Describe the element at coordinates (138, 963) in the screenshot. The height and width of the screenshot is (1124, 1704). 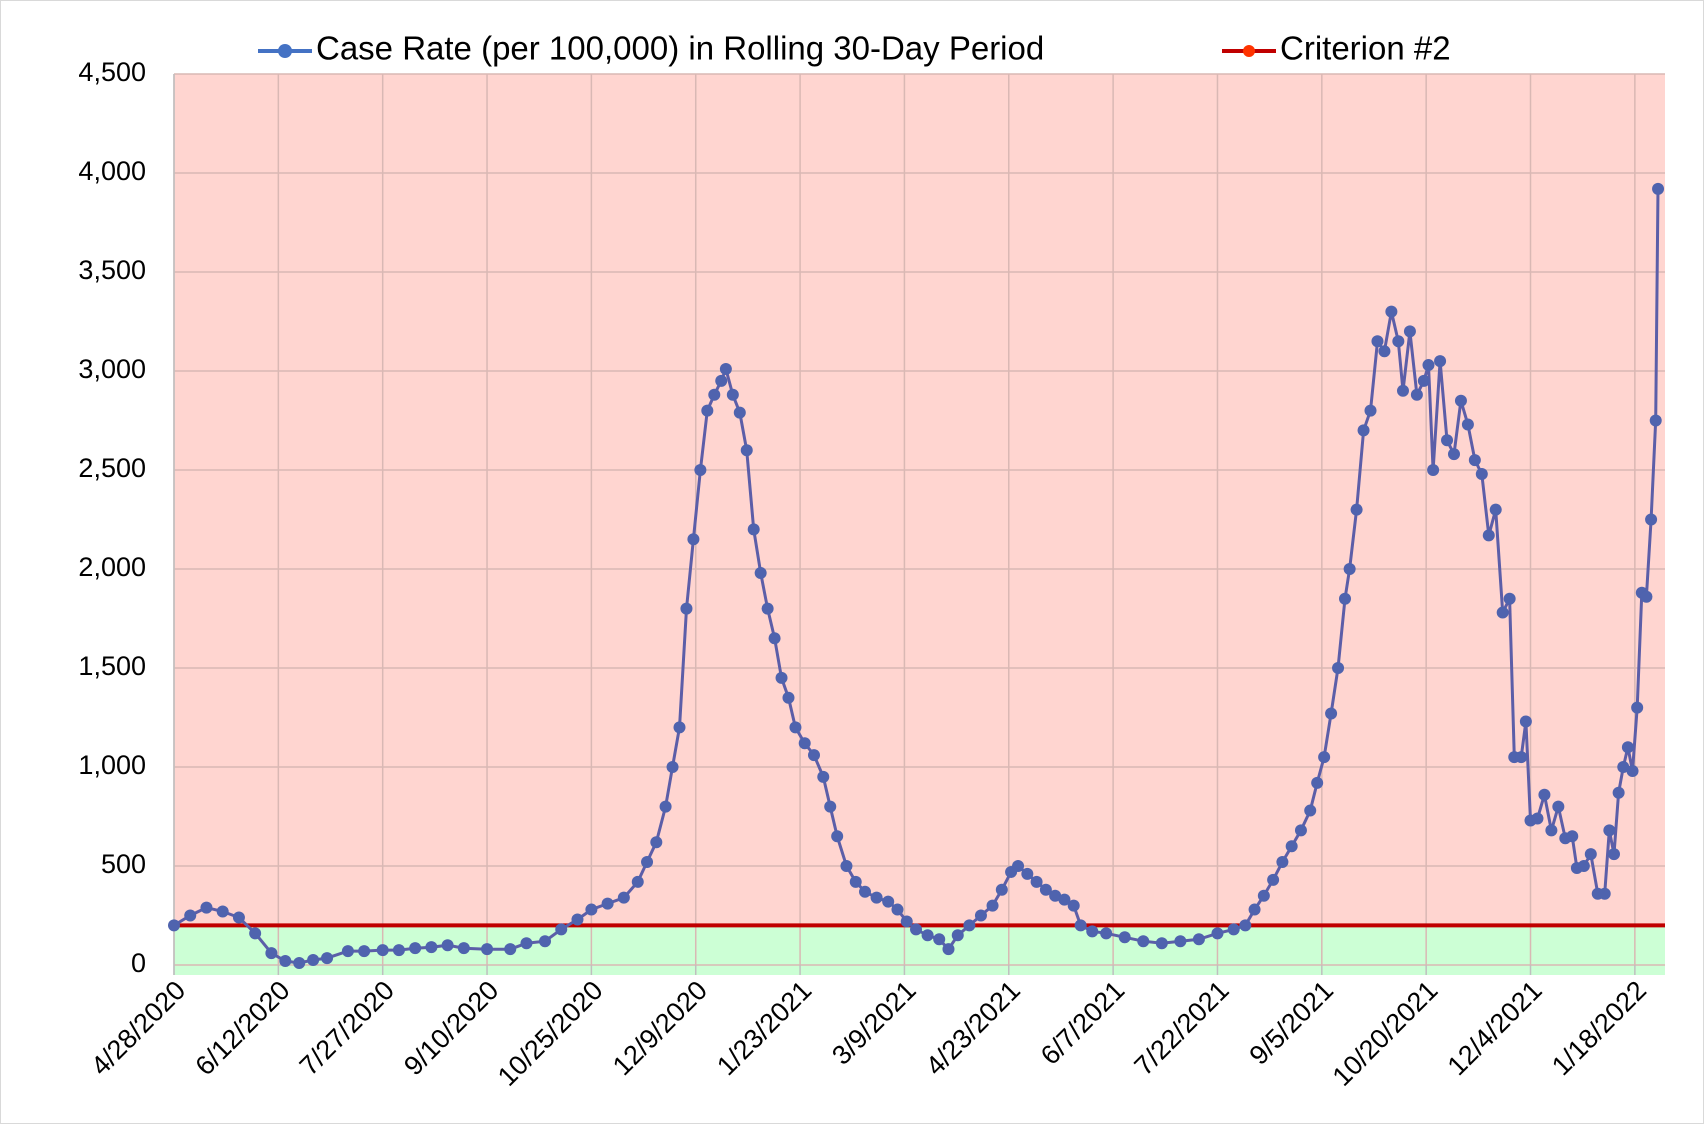
I see `y-tick-label: 0` at that location.